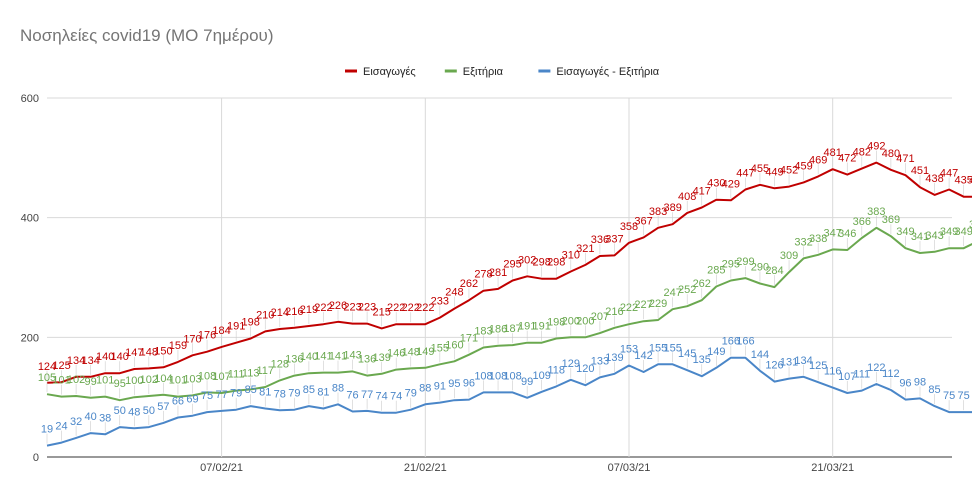 The height and width of the screenshot is (486, 972). Describe the element at coordinates (207, 336) in the screenshot. I see `data-label: 176` at that location.